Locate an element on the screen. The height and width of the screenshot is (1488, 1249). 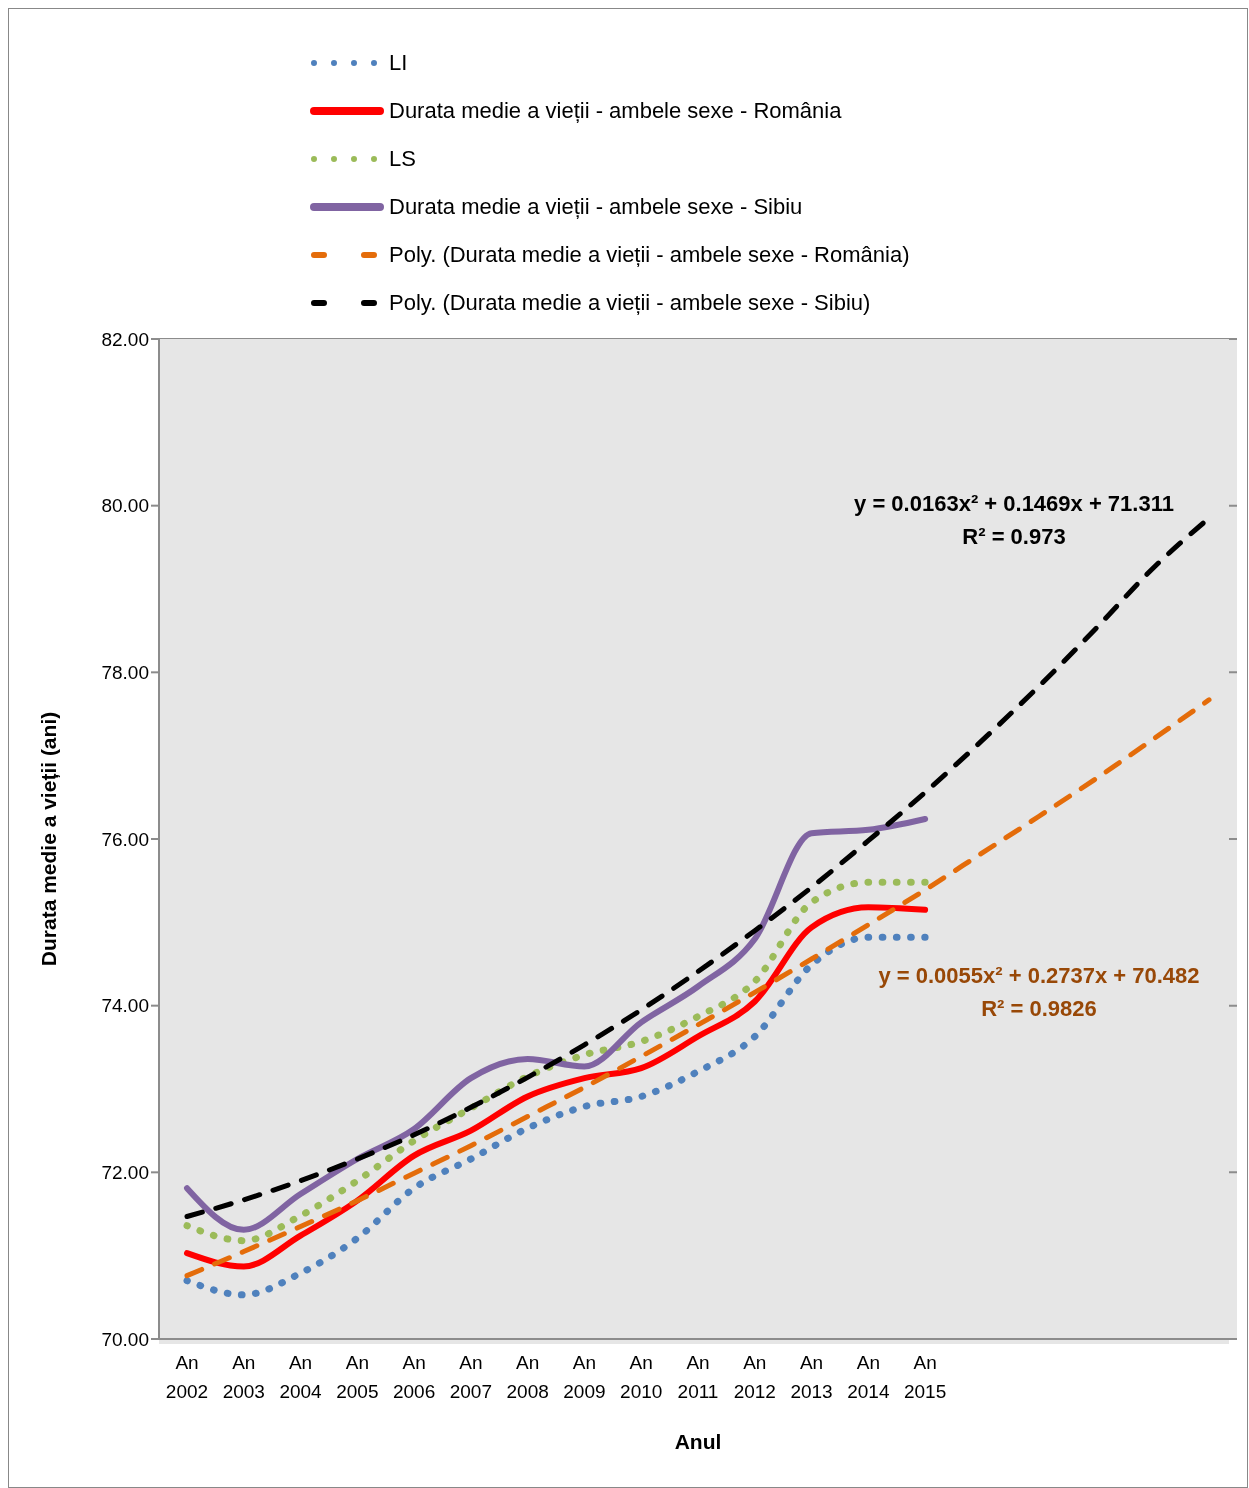
y-tick-label: 80.00 is located at coordinates (125, 506).